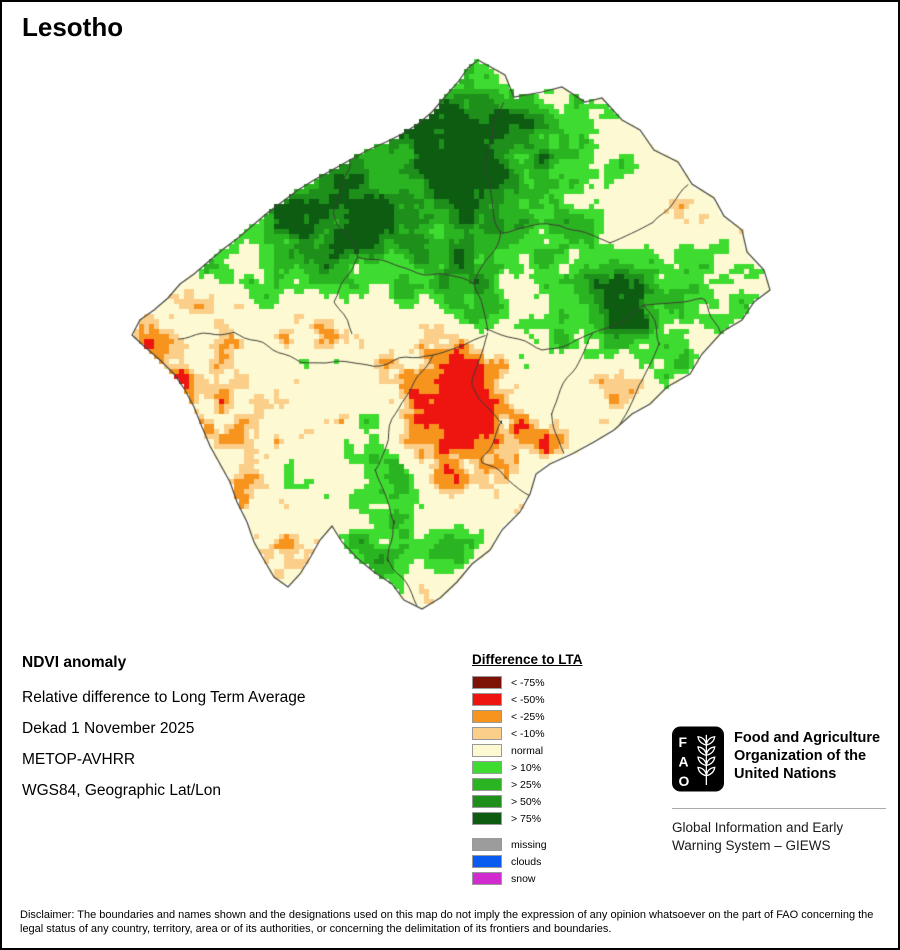 The width and height of the screenshot is (900, 950). I want to click on fao-org-line: United Nations, so click(785, 774).